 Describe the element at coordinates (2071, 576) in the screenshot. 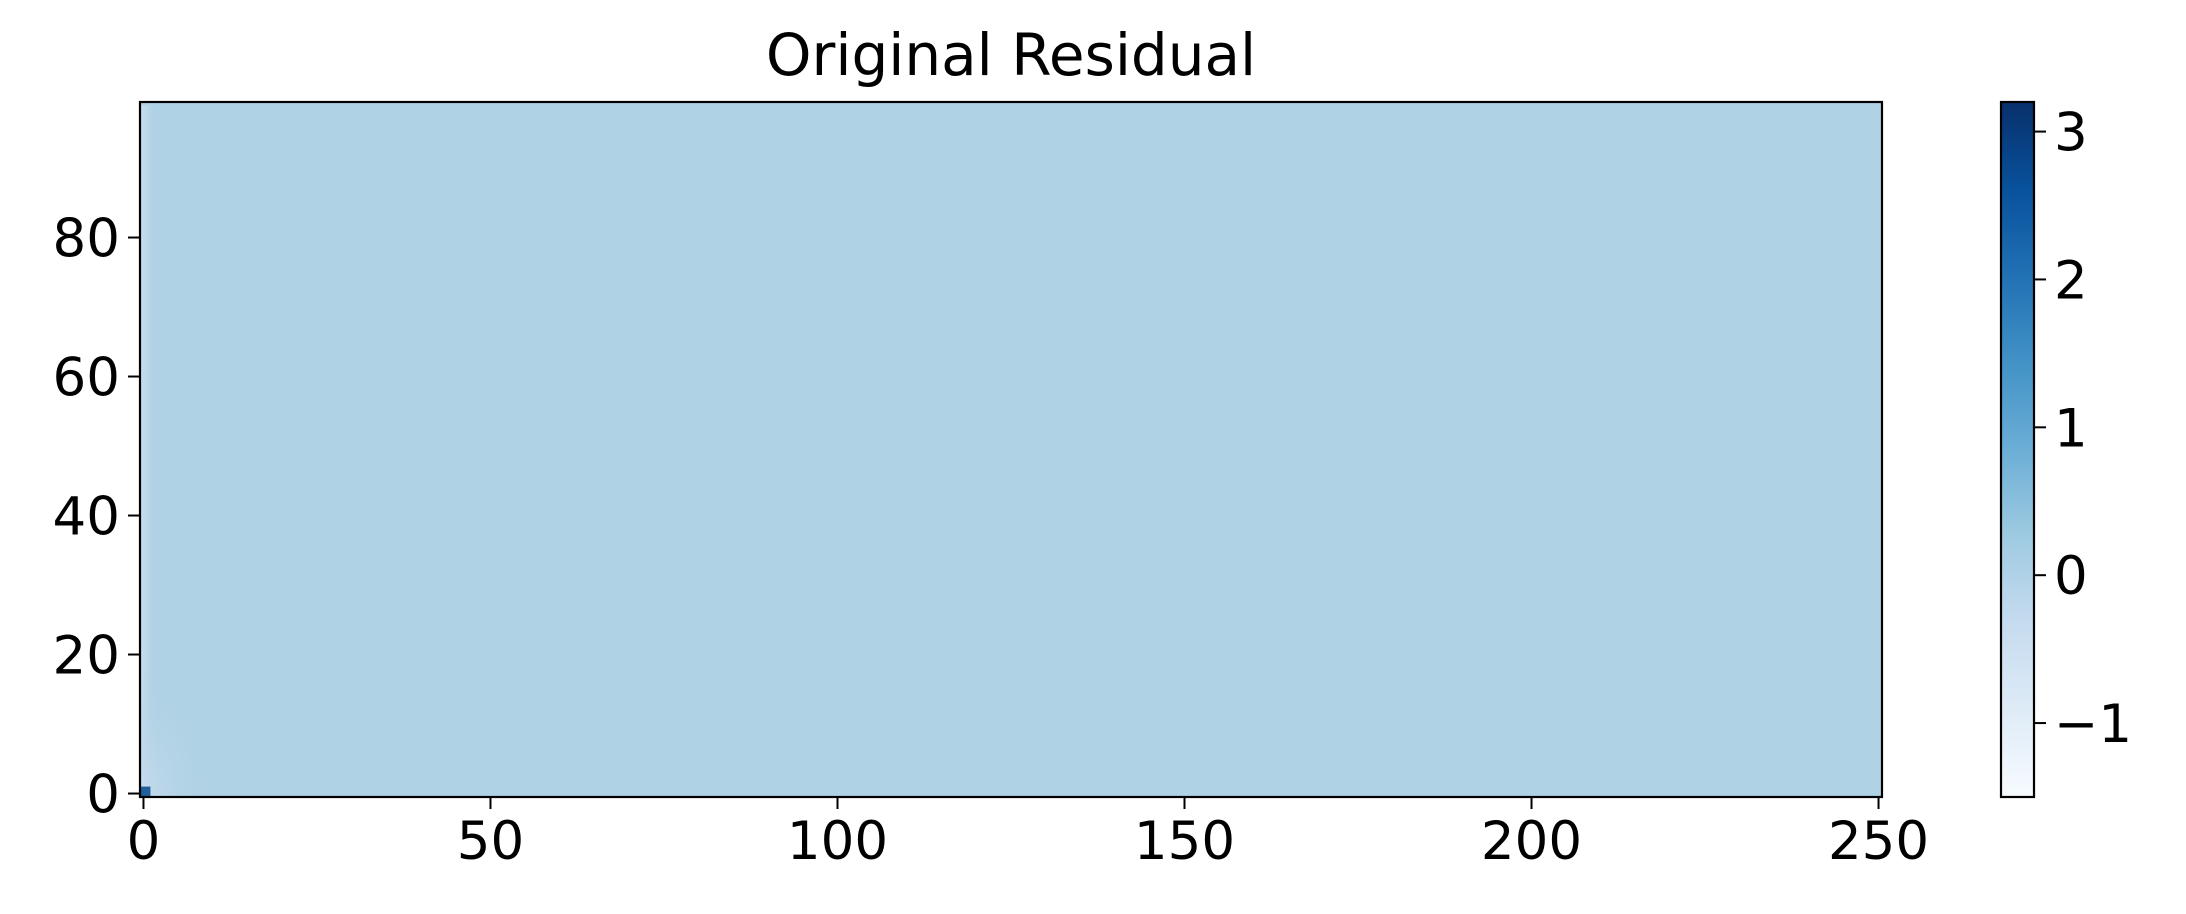

I see `colorbar-tick-label: 0` at that location.